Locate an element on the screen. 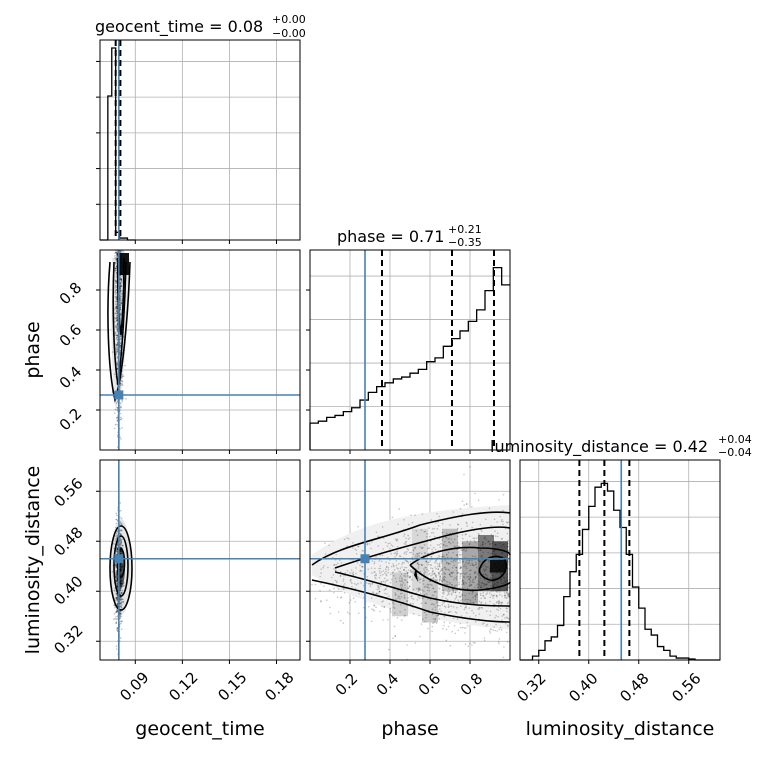 This screenshot has width=760, height=765. xtick-phase-0.2: 0.2 is located at coordinates (347, 685).